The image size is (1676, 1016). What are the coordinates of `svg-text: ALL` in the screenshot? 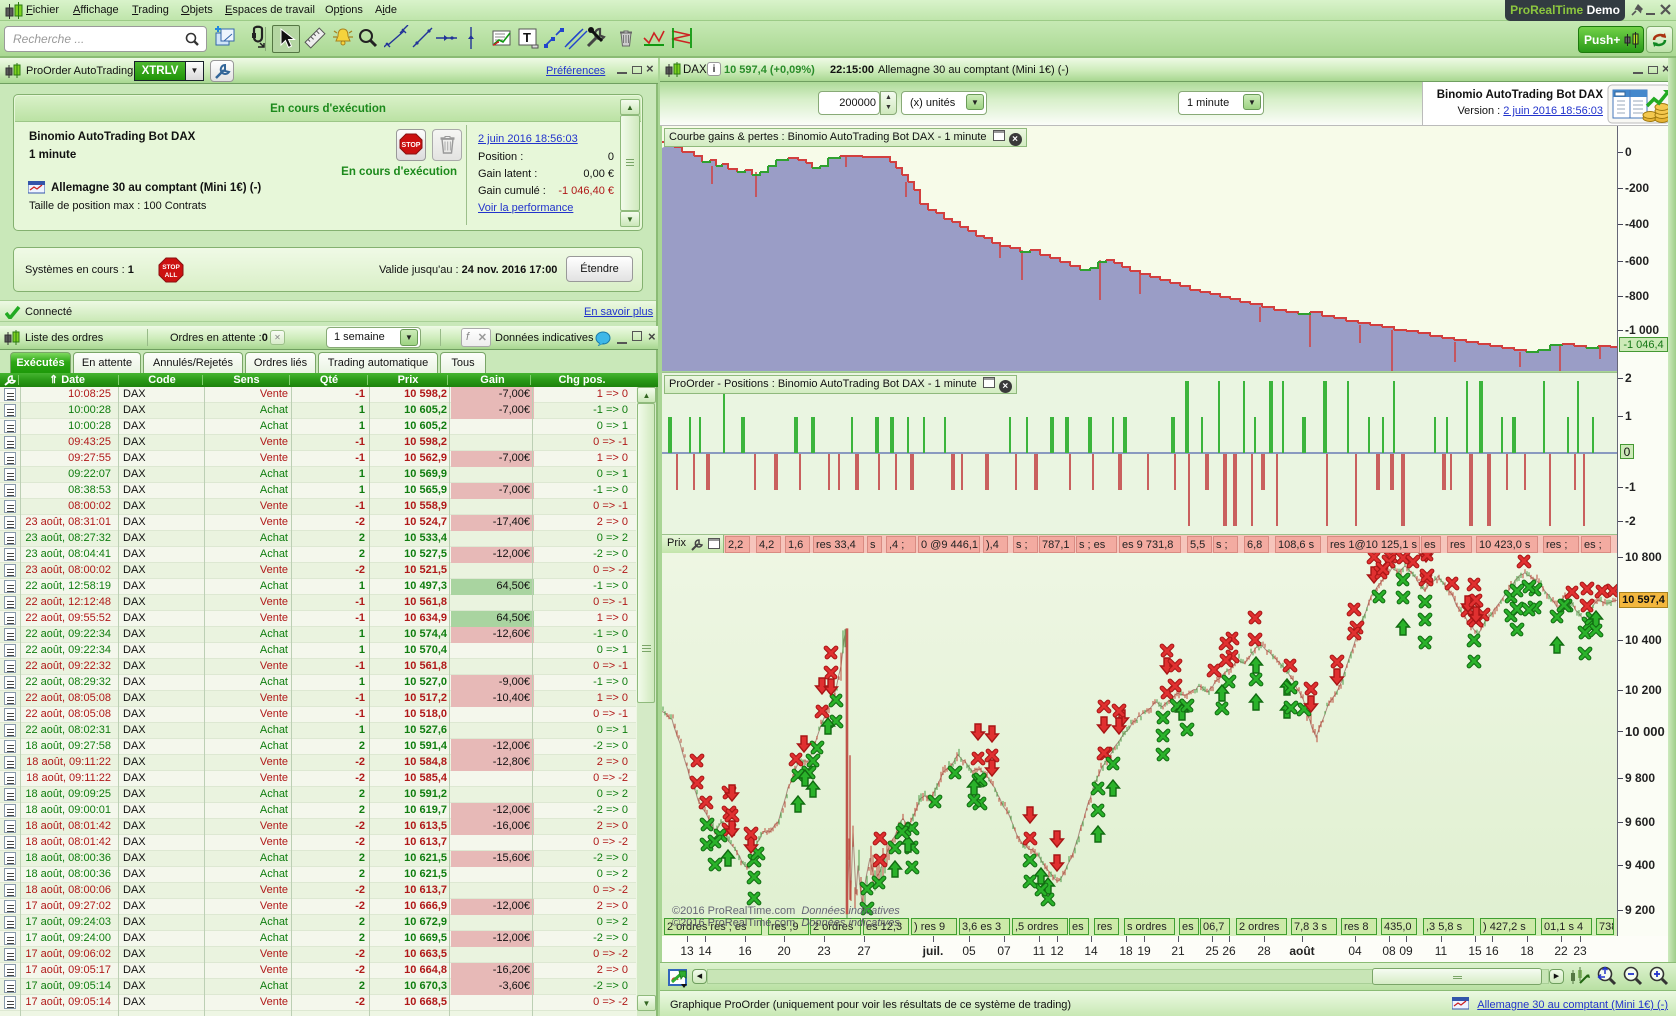 It's located at (171, 275).